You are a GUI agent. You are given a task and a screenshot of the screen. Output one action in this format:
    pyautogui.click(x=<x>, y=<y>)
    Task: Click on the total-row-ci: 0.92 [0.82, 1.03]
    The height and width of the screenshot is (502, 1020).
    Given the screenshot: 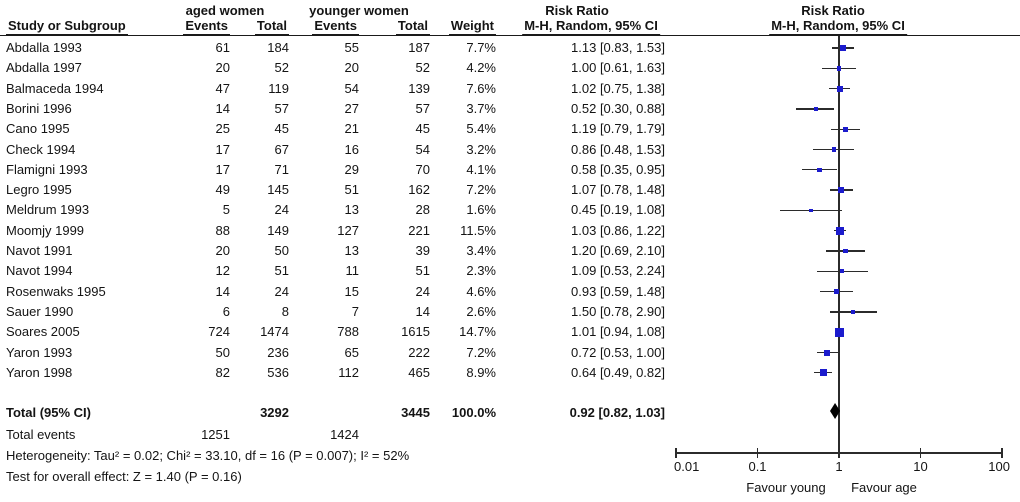 What is the action you would take?
    pyautogui.click(x=617, y=412)
    